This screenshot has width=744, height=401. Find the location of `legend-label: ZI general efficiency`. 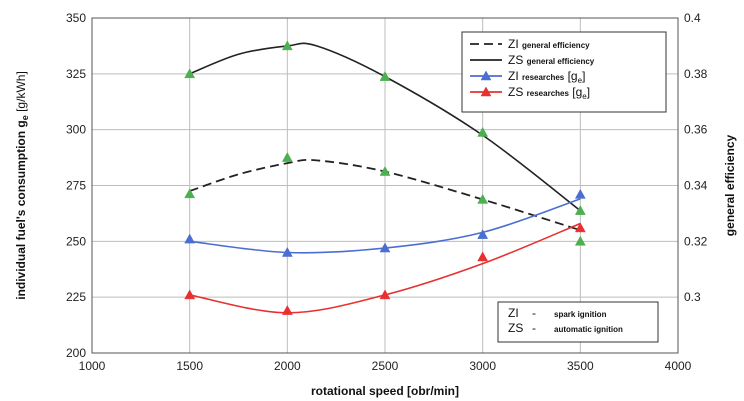

legend-label: ZI general efficiency is located at coordinates (549, 44).